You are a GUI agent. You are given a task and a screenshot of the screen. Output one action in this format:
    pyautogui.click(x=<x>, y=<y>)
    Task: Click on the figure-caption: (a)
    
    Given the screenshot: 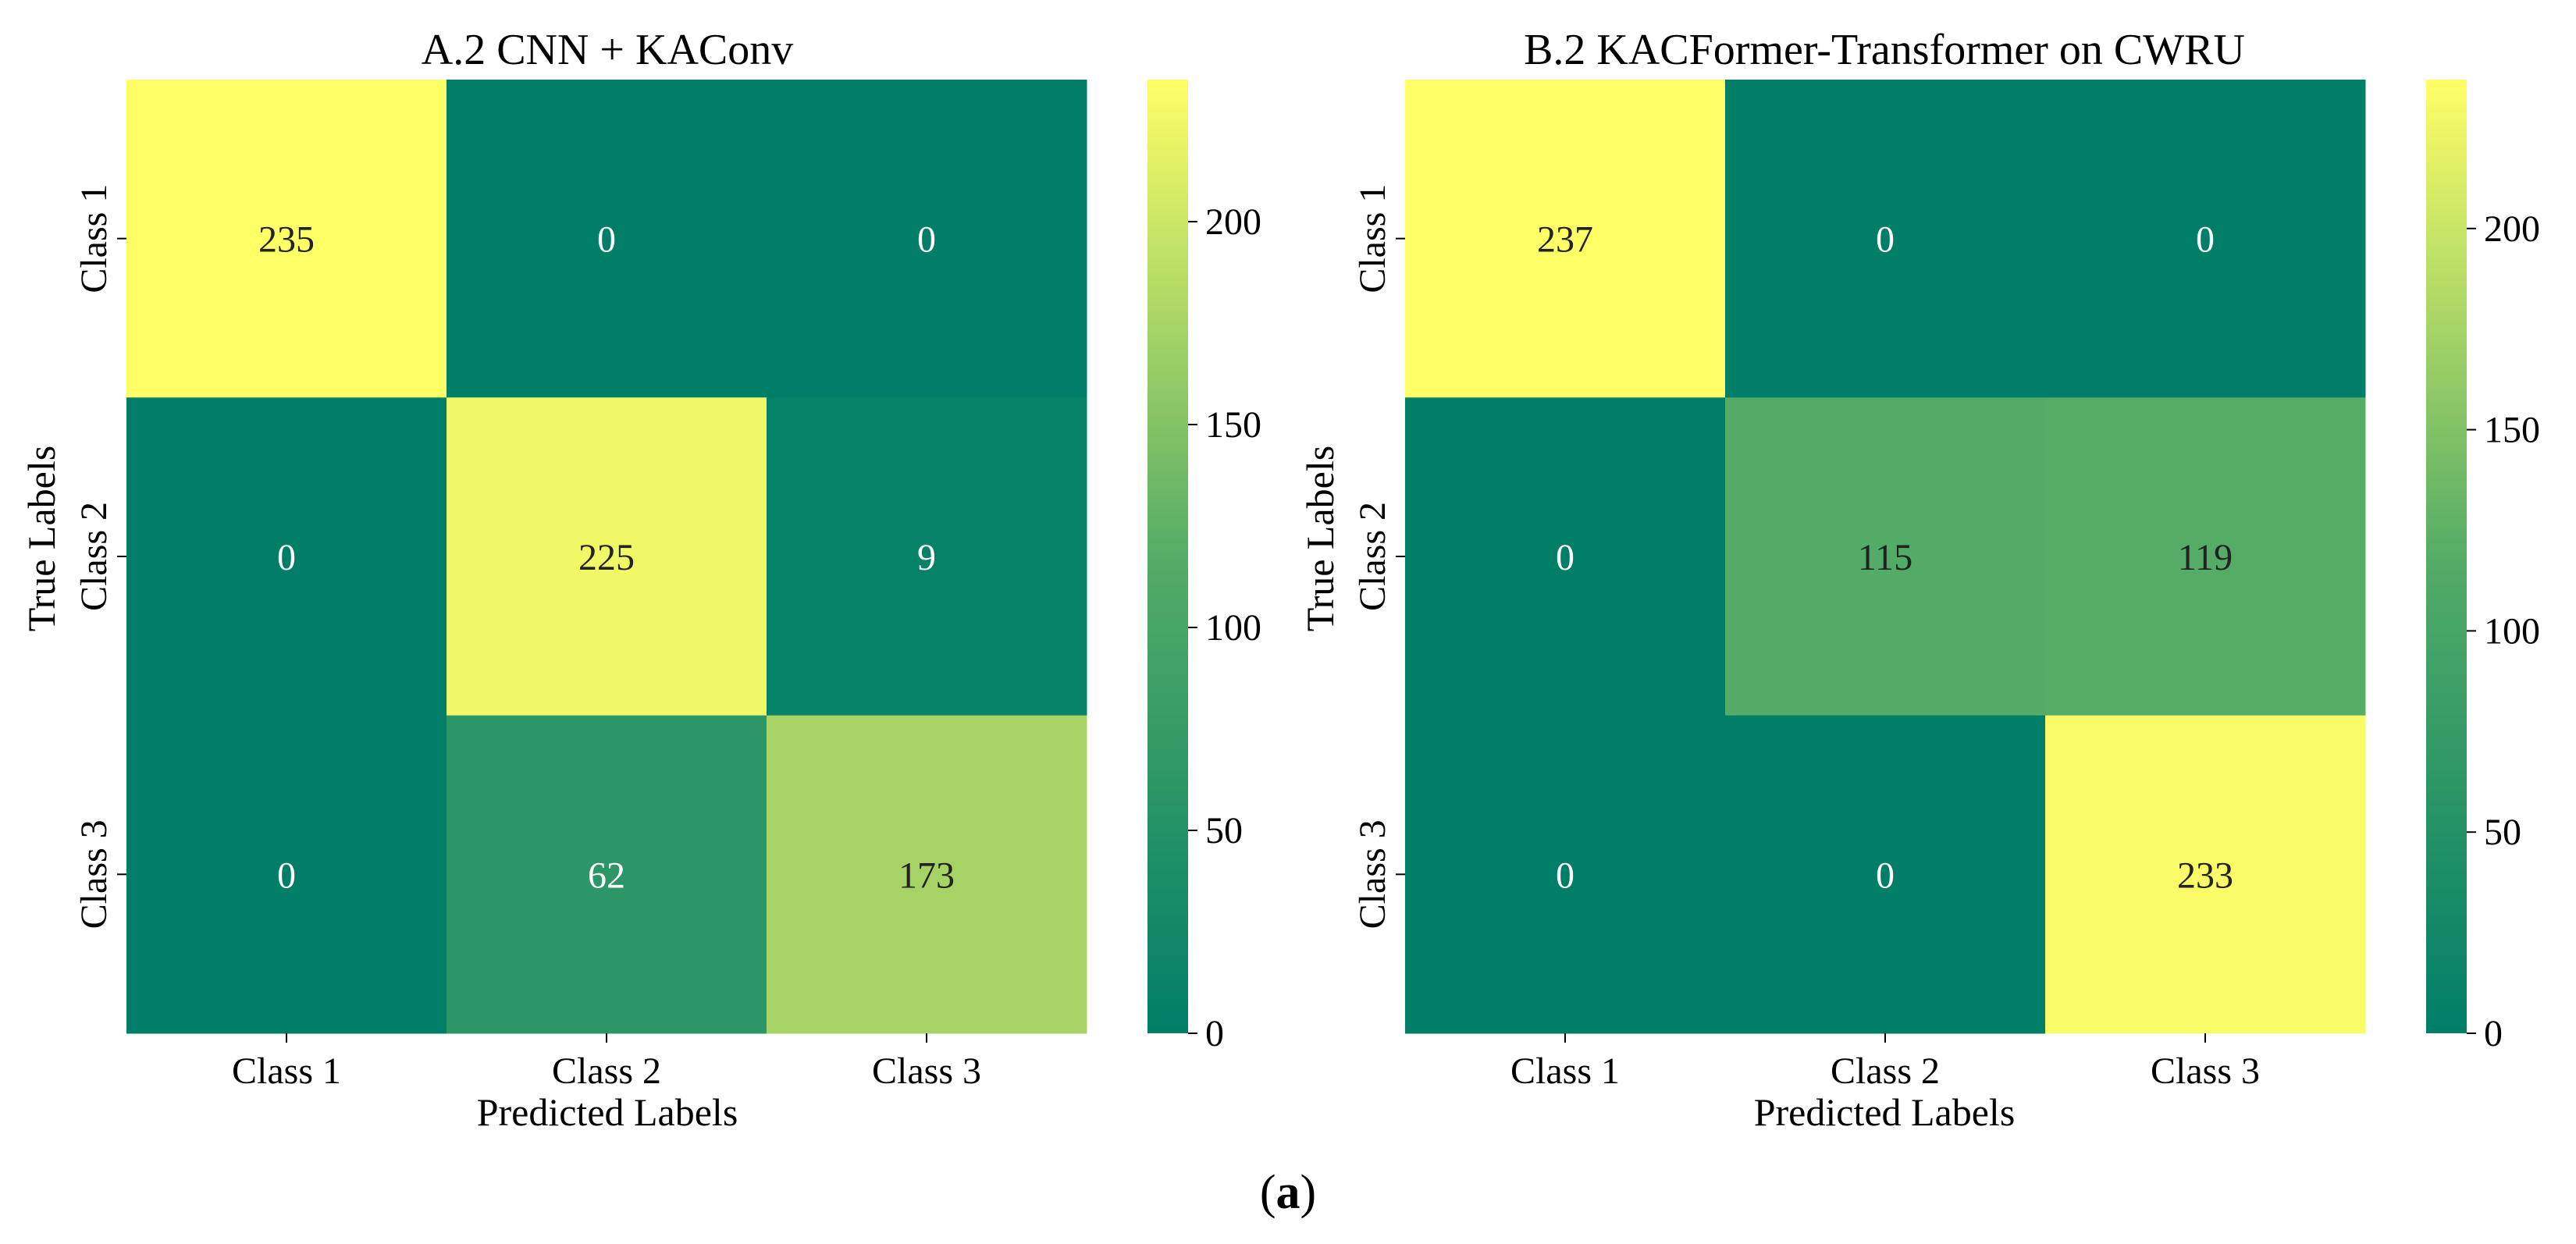 What is the action you would take?
    pyautogui.click(x=1288, y=1192)
    